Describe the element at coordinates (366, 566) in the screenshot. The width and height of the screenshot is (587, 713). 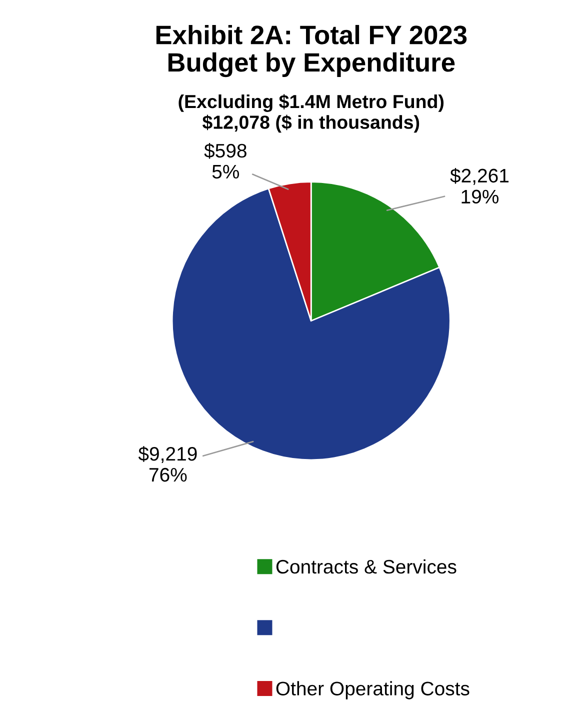
I see `legend-label: Contracts & Services` at that location.